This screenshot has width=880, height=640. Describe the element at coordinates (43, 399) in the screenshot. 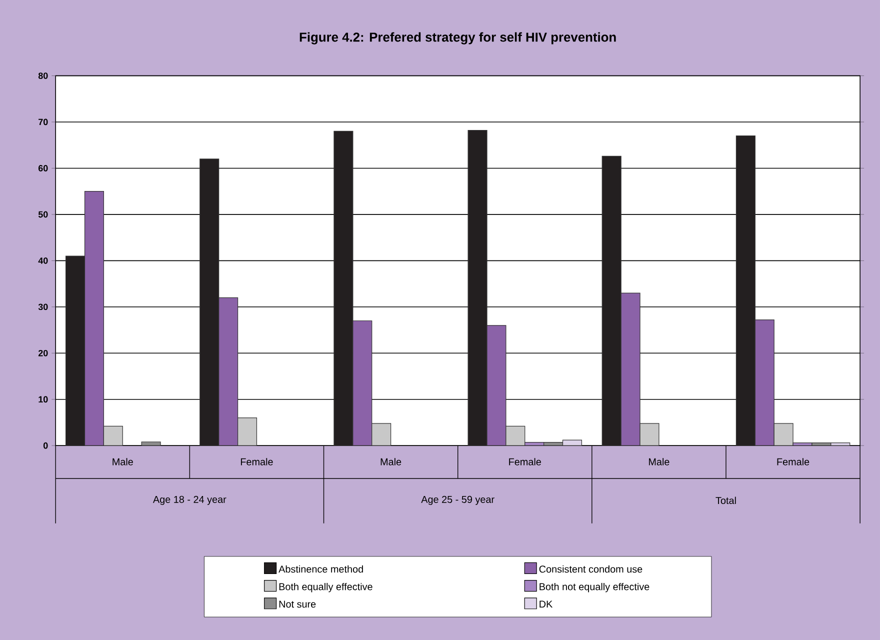

I see `y-tick-label: 10` at that location.